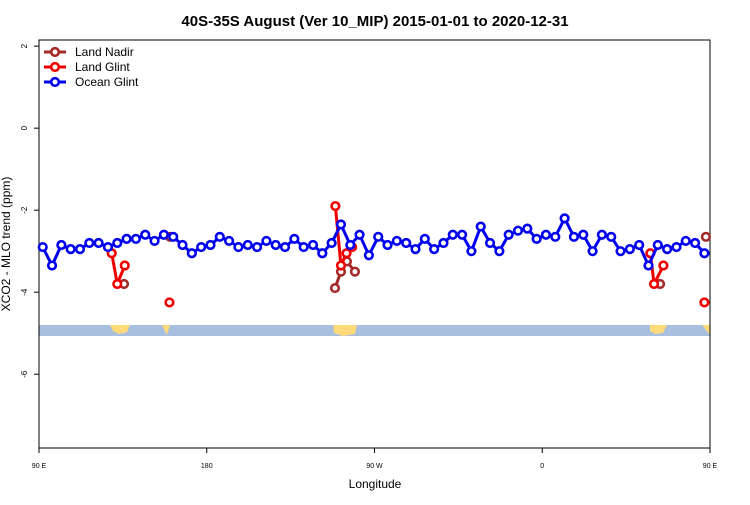 The width and height of the screenshot is (750, 505). I want to click on y-tick-label: 0, so click(24, 127).